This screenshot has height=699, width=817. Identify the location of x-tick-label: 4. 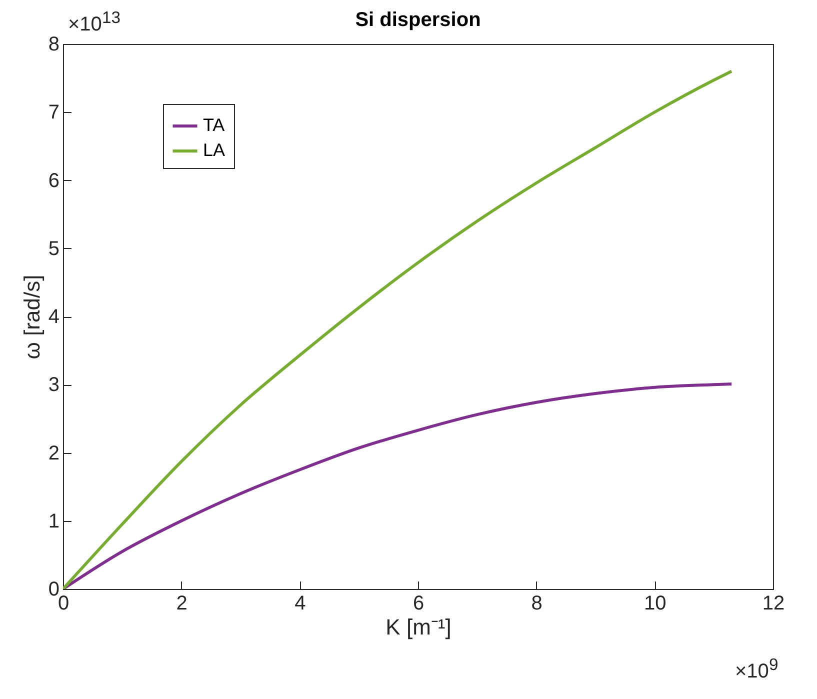
(300, 603).